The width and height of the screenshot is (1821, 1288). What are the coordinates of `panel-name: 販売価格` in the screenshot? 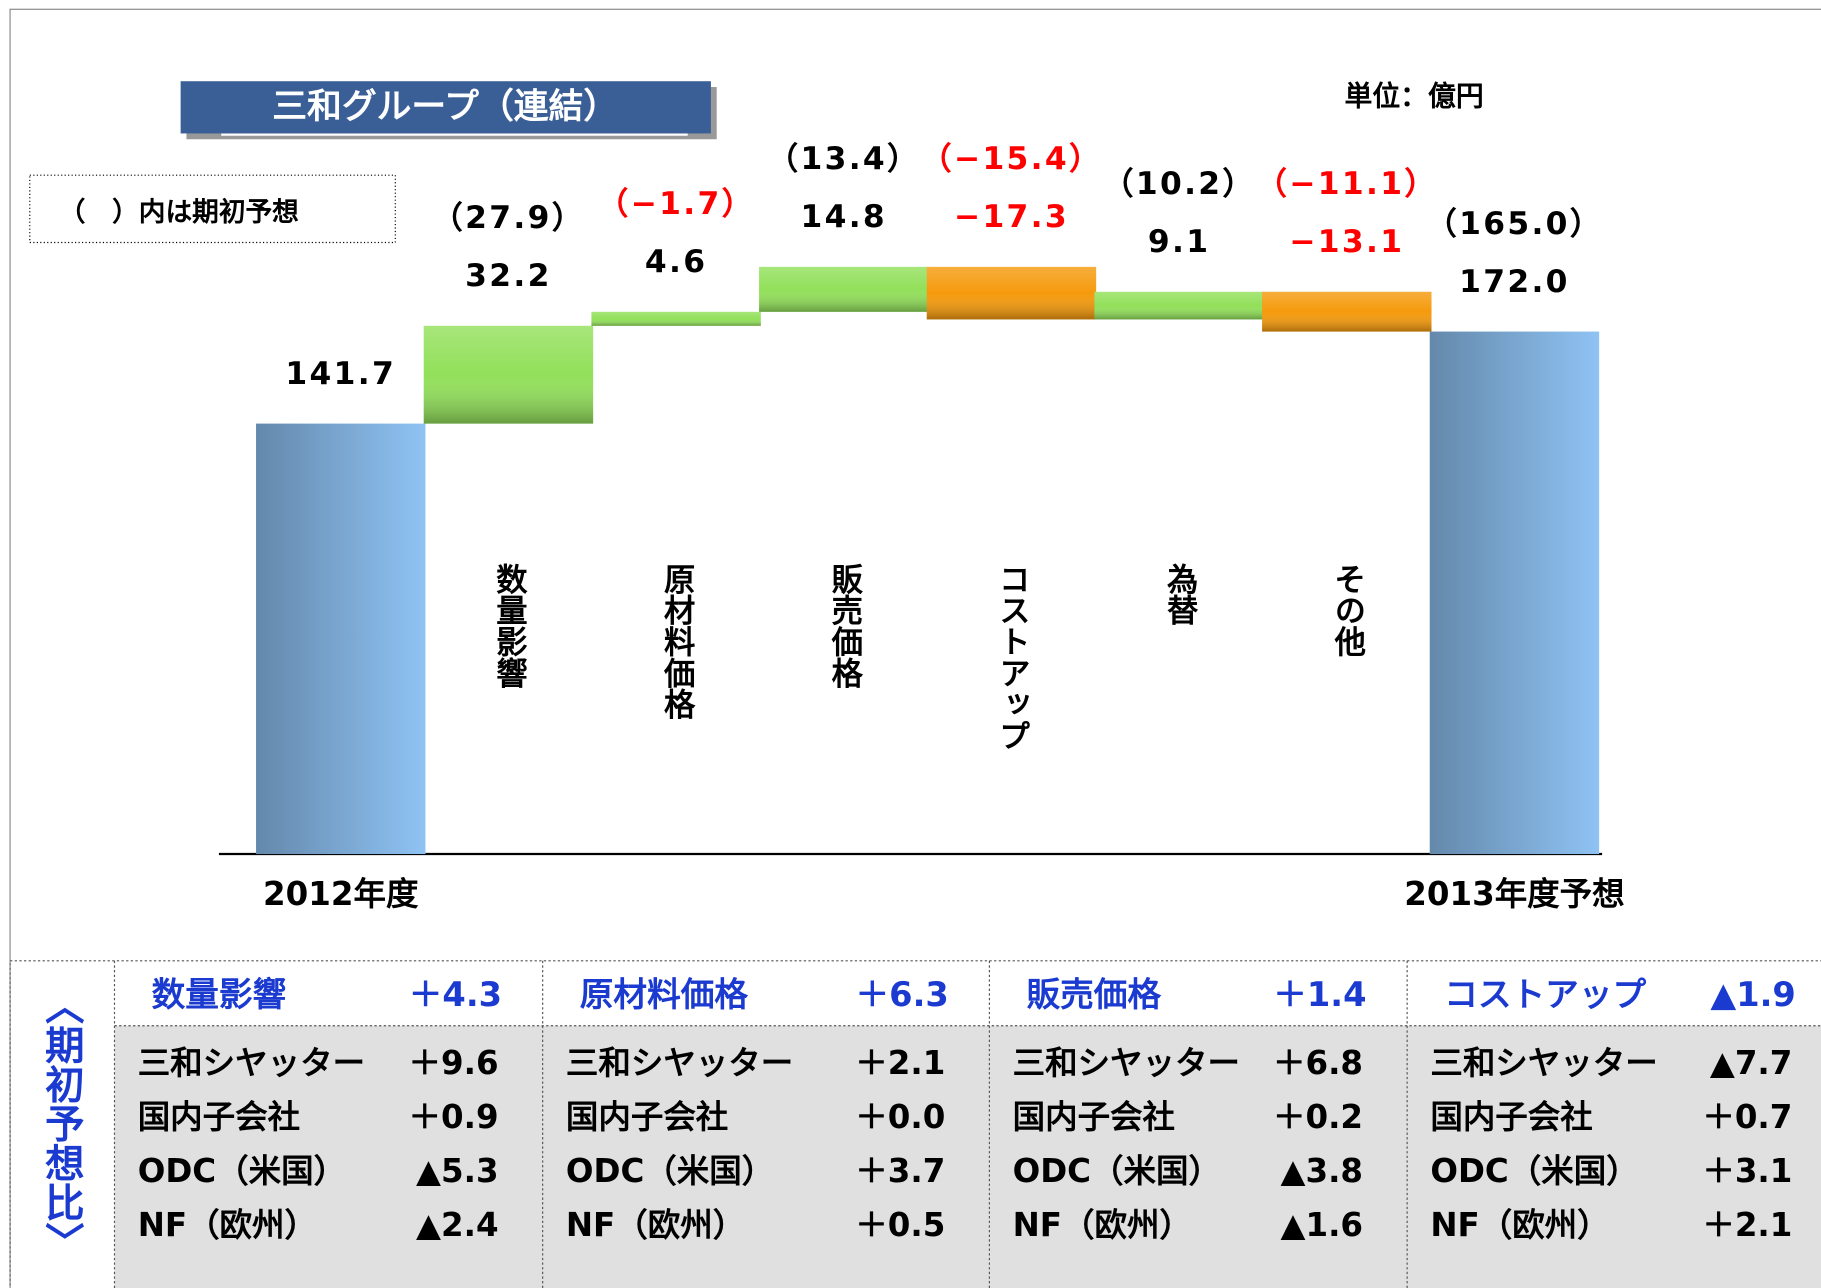 It's located at (1094, 994).